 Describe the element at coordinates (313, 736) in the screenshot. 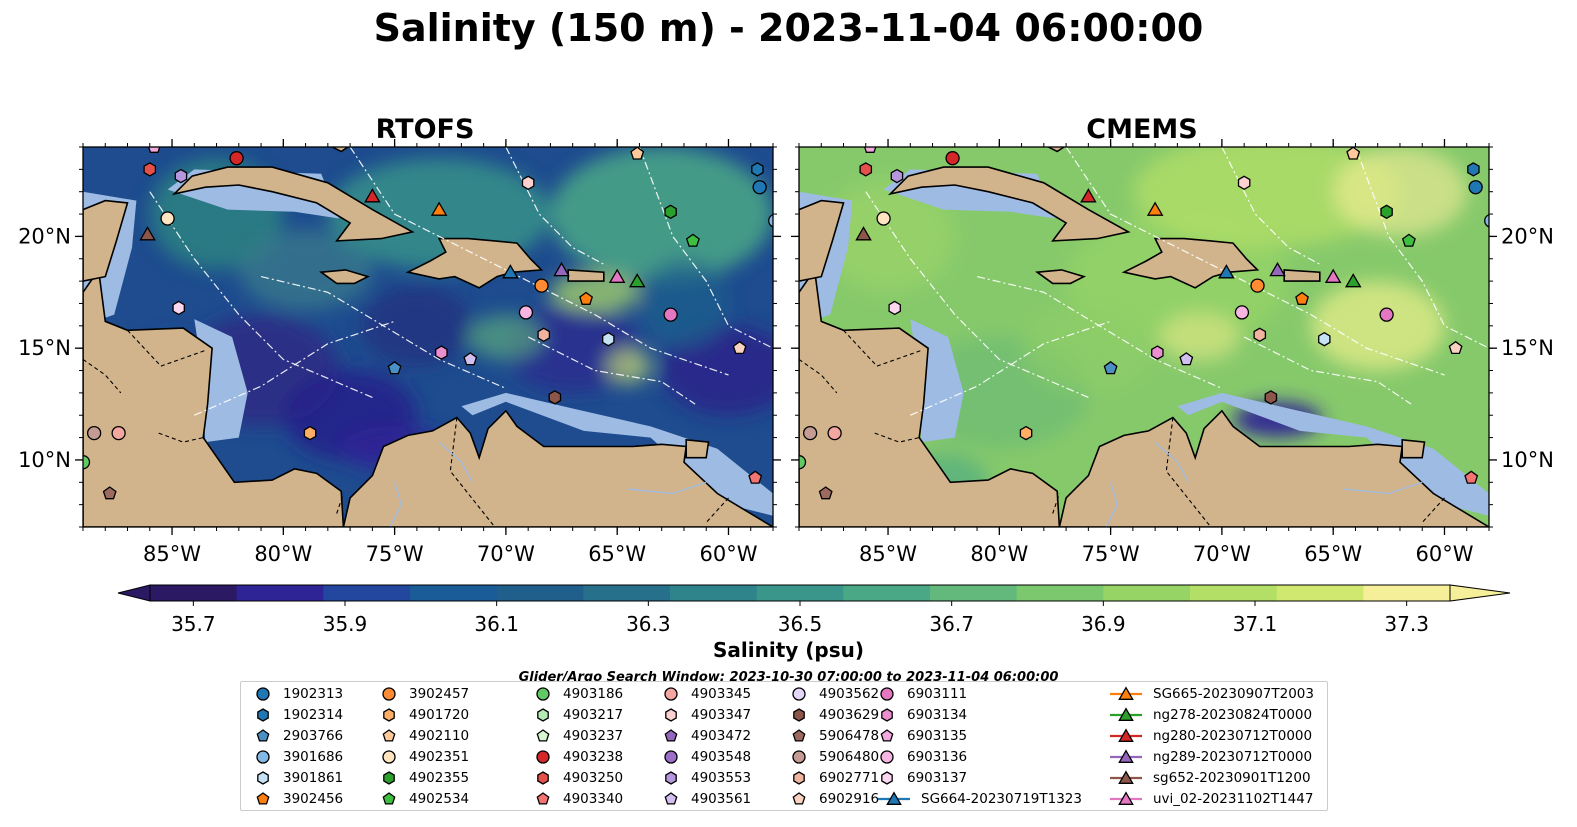

I see `legend-label: 2903766` at that location.